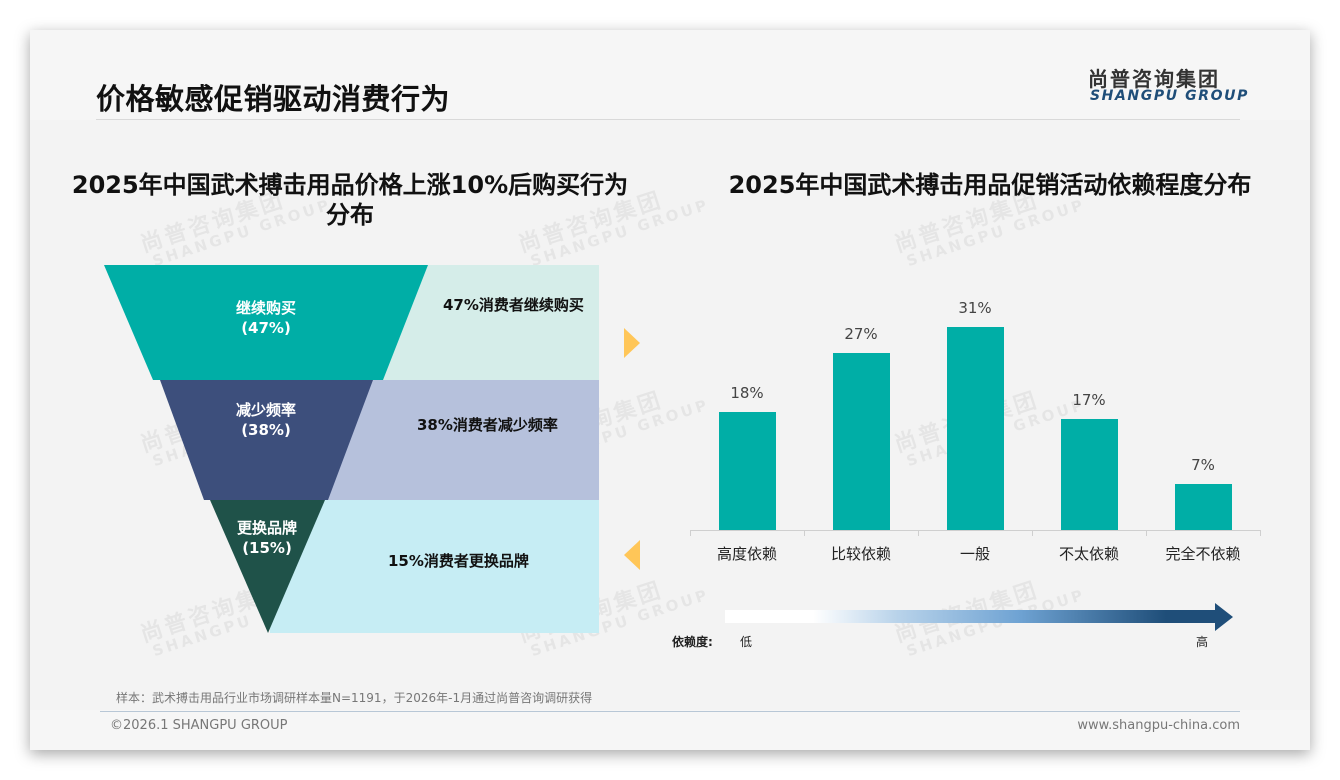 This screenshot has height=780, width=1340. I want to click on copyright: ©2026.1 SHANGPU GROUP, so click(199, 725).